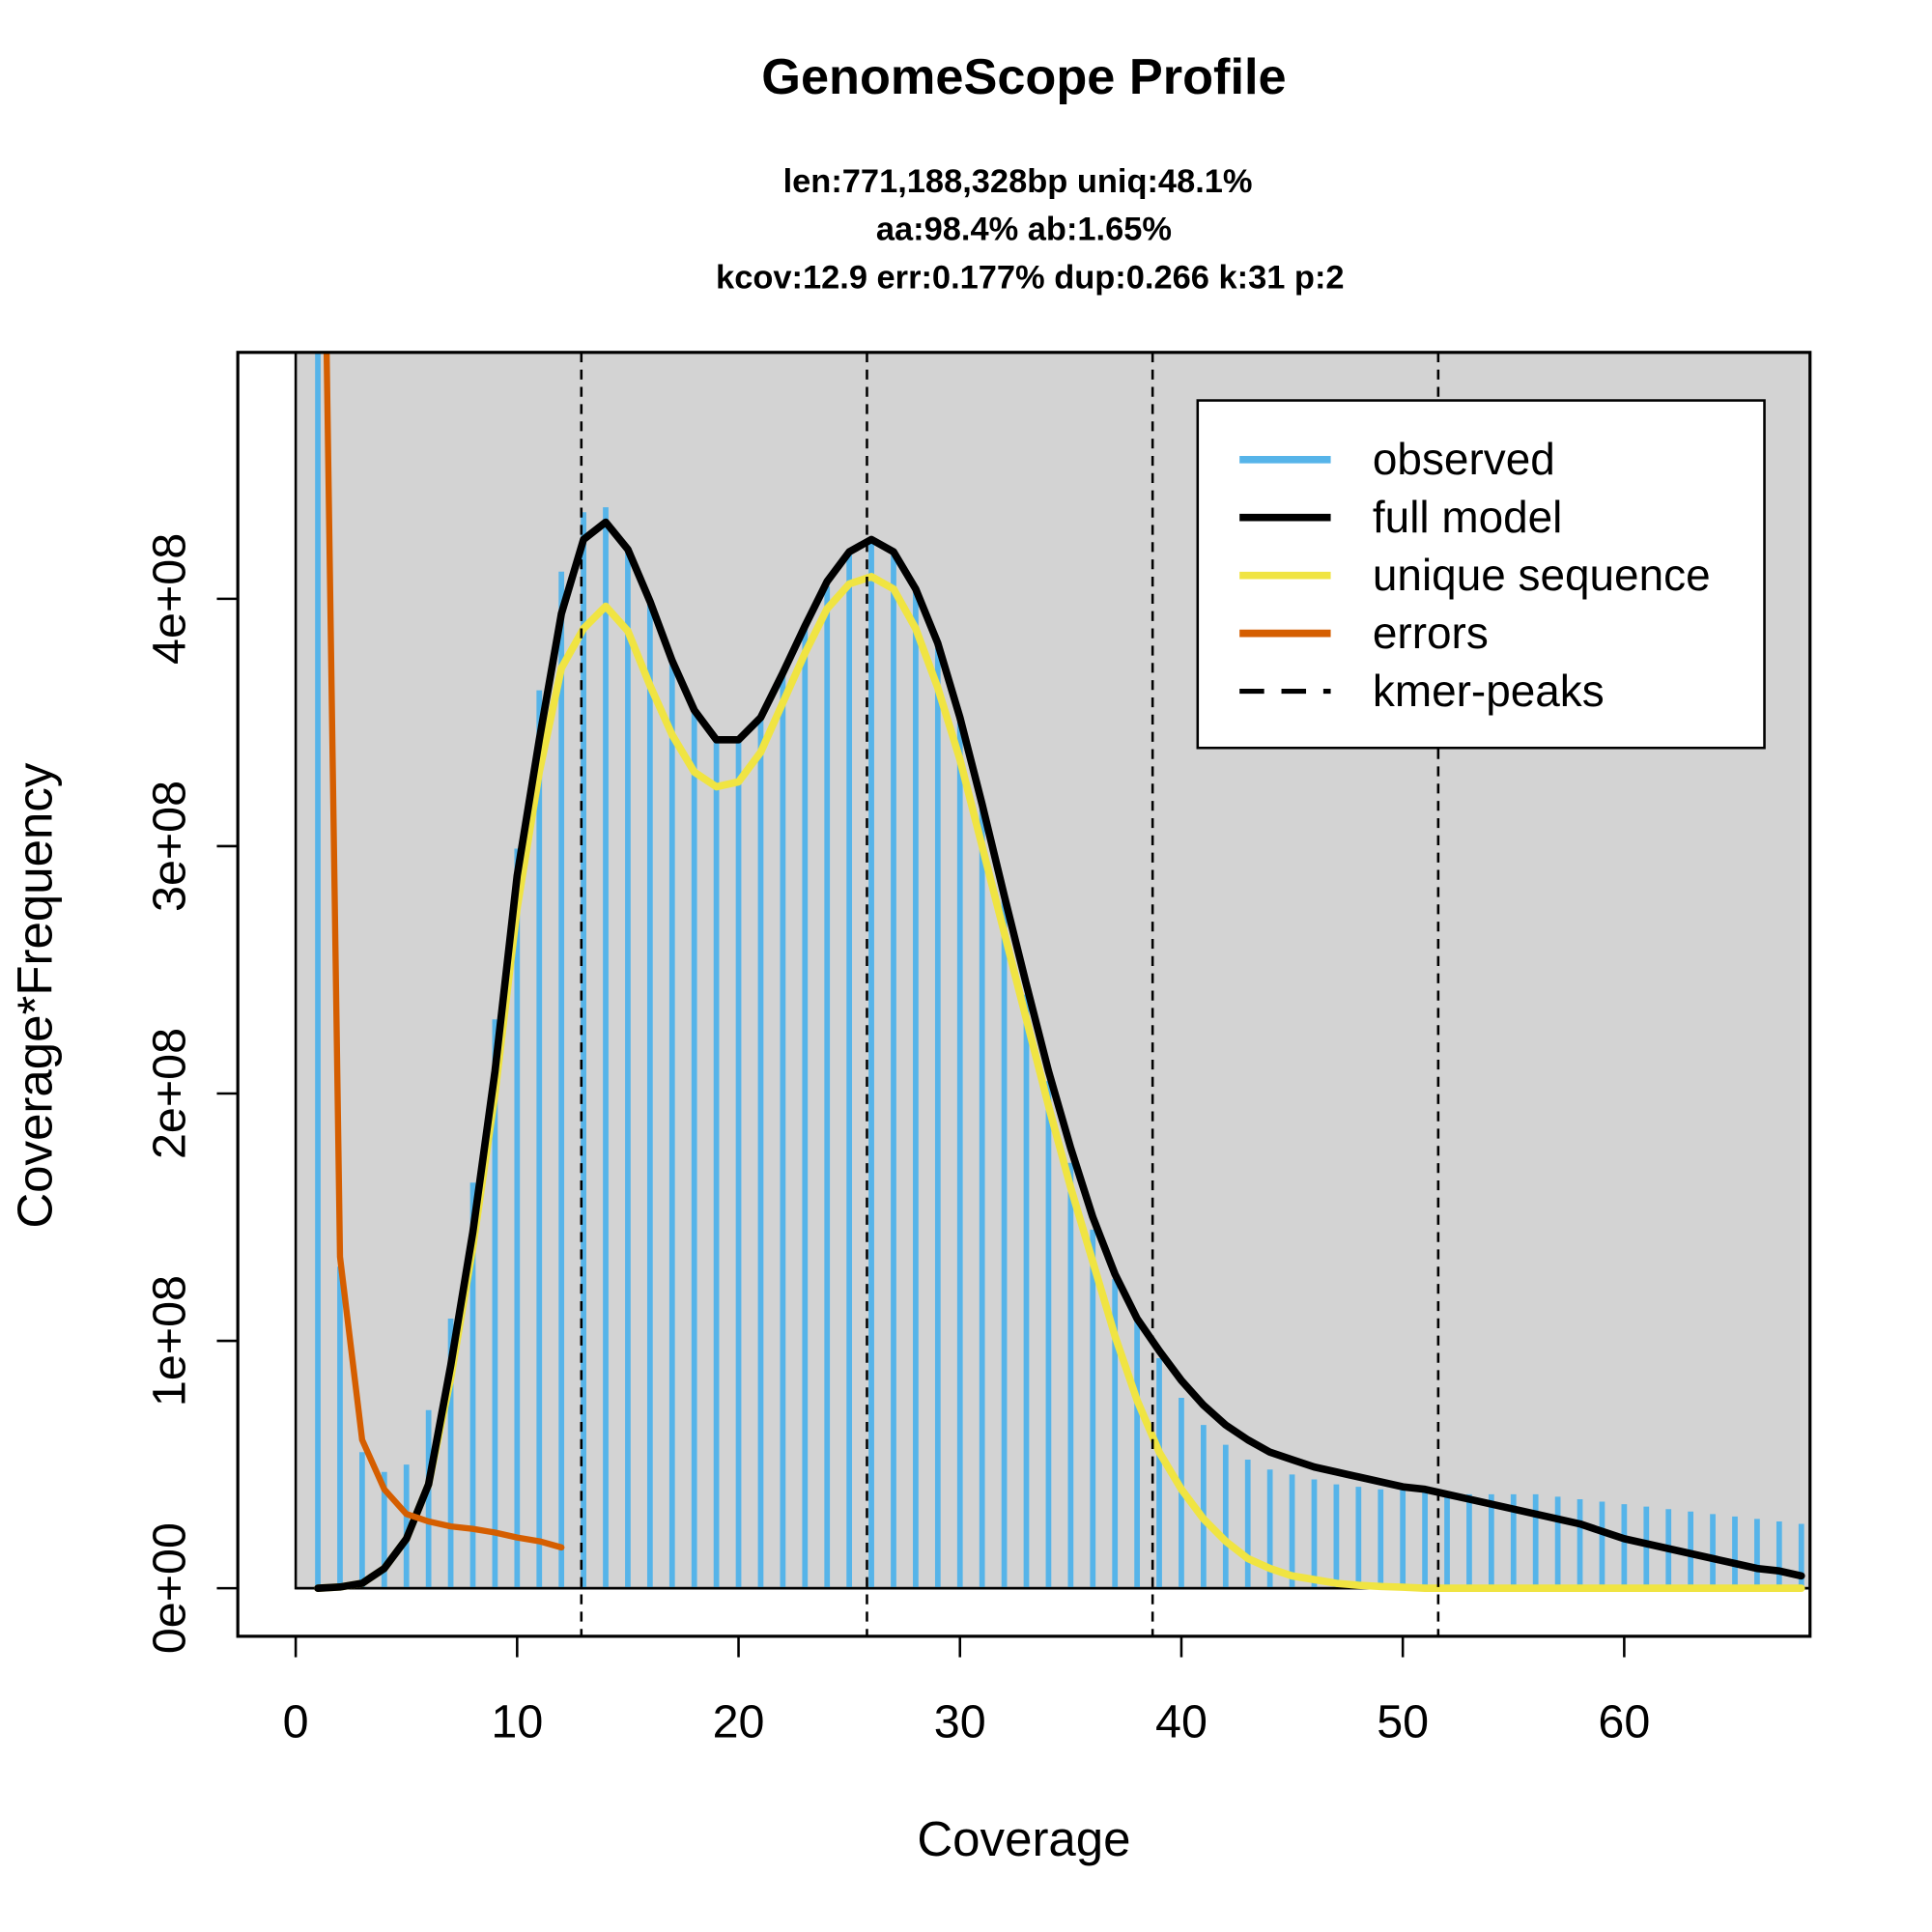 The height and width of the screenshot is (1932, 1932). What do you see at coordinates (1467, 517) in the screenshot?
I see `legend-label: full model` at bounding box center [1467, 517].